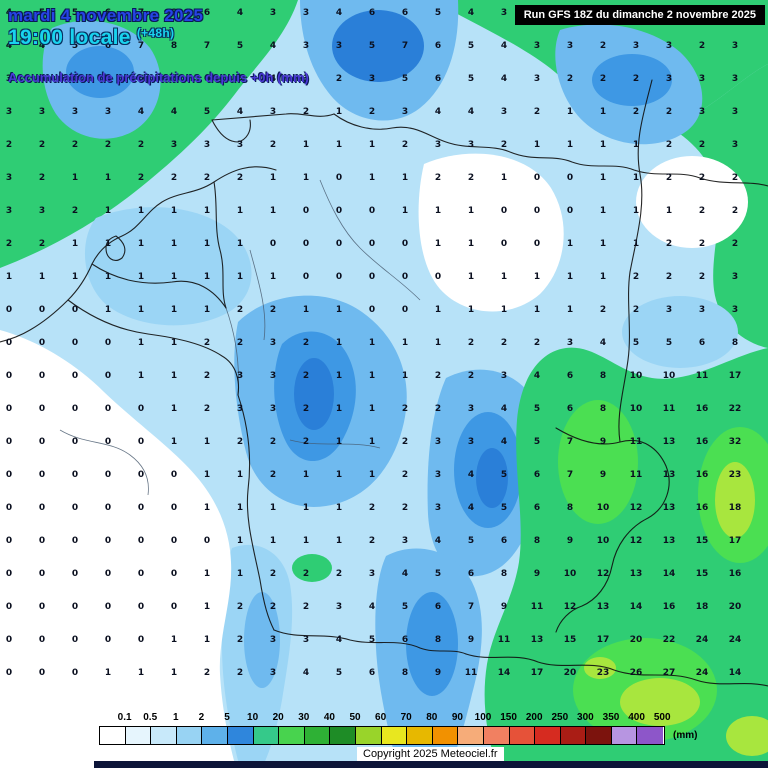  I want to click on region-blue-southwest-core, so click(262, 640).